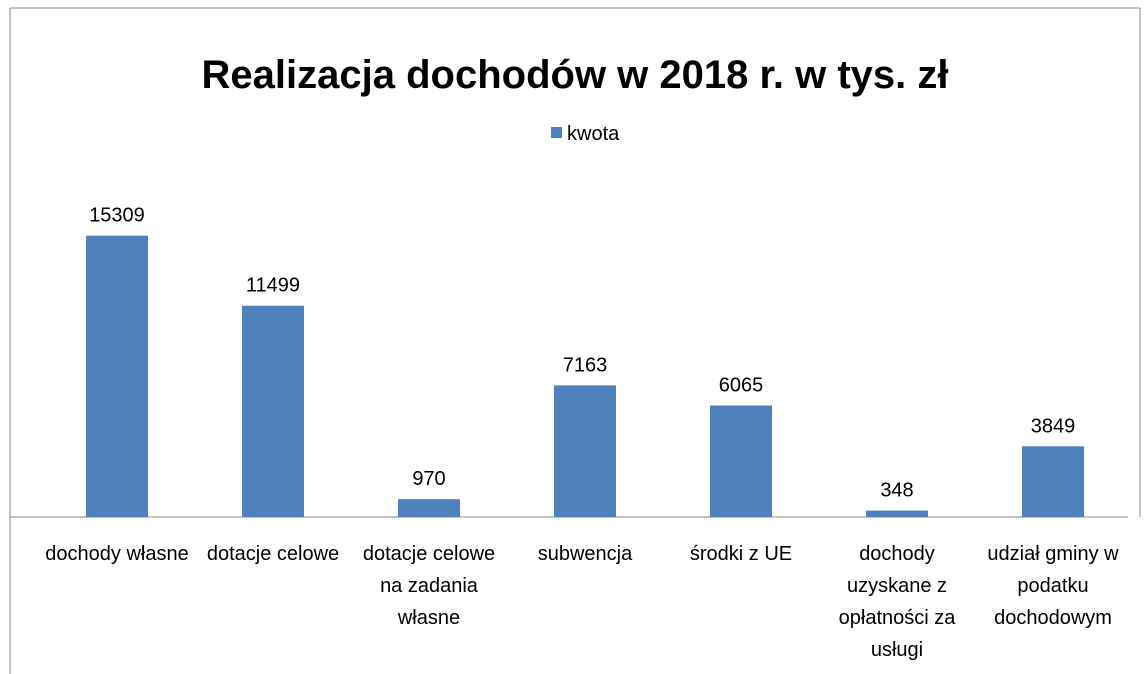 The height and width of the screenshot is (674, 1147). What do you see at coordinates (575, 75) in the screenshot?
I see `chart-title: Realizacja dochodów w 2018 r. w tys. zł` at bounding box center [575, 75].